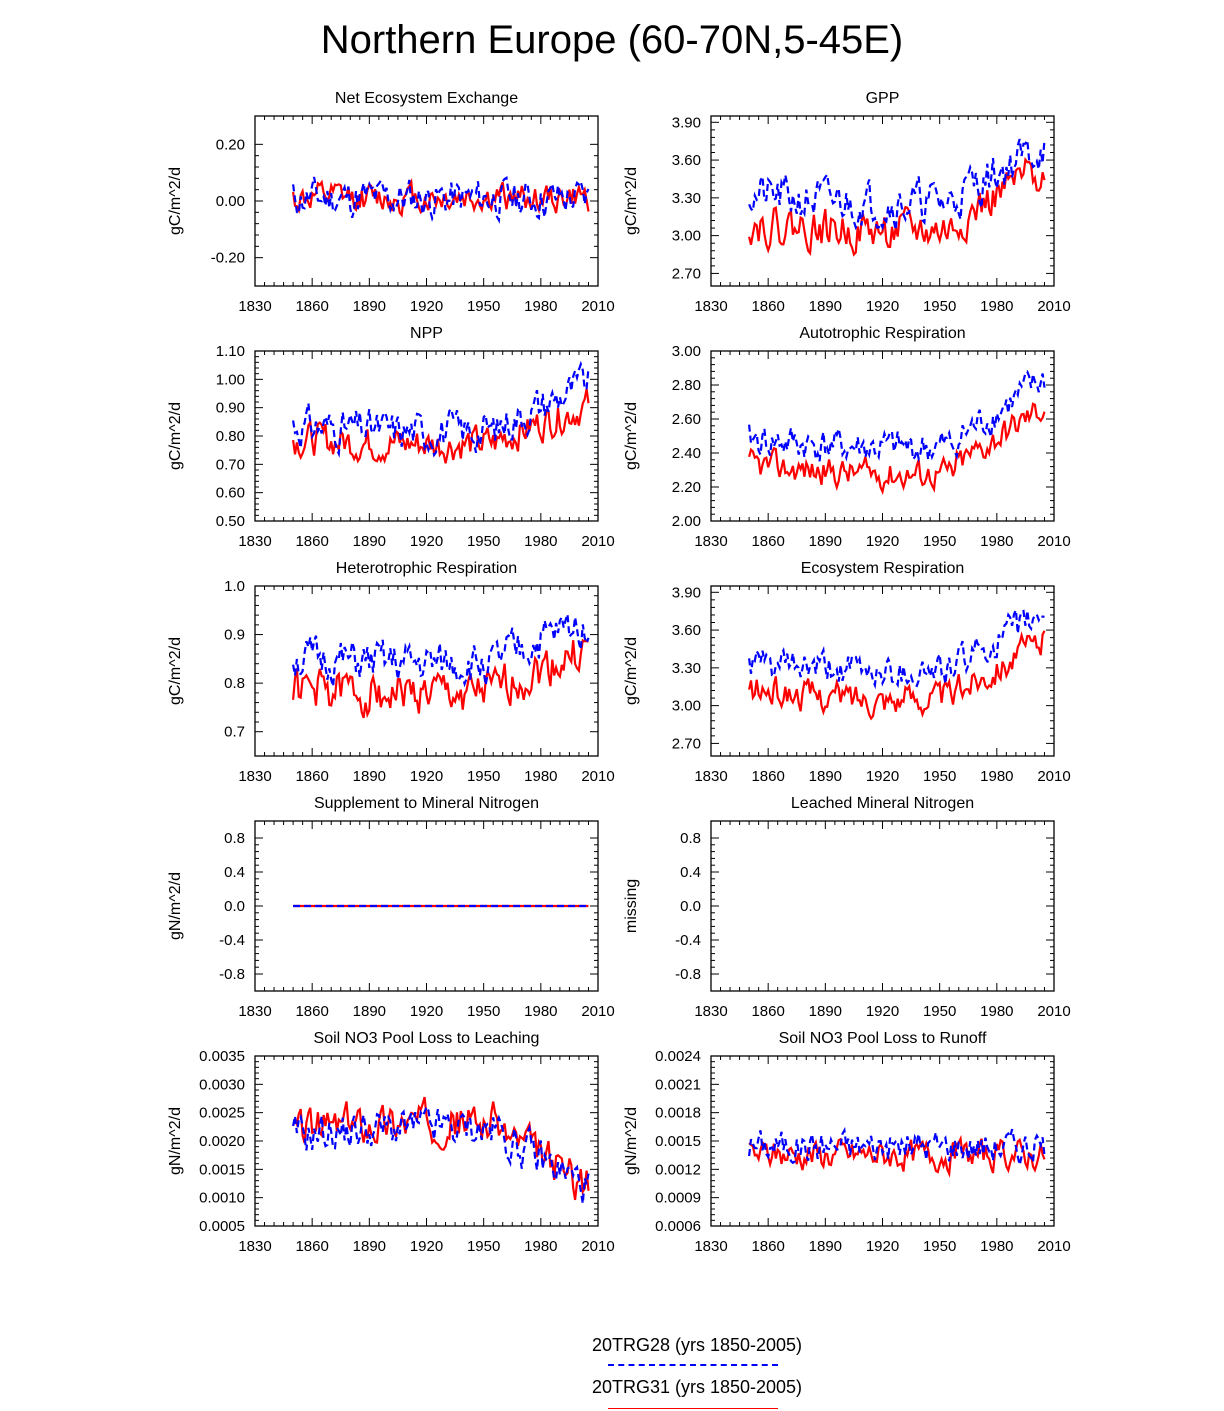 The height and width of the screenshot is (1411, 1224). What do you see at coordinates (230, 493) in the screenshot?
I see `y-tick-label: 0.60` at bounding box center [230, 493].